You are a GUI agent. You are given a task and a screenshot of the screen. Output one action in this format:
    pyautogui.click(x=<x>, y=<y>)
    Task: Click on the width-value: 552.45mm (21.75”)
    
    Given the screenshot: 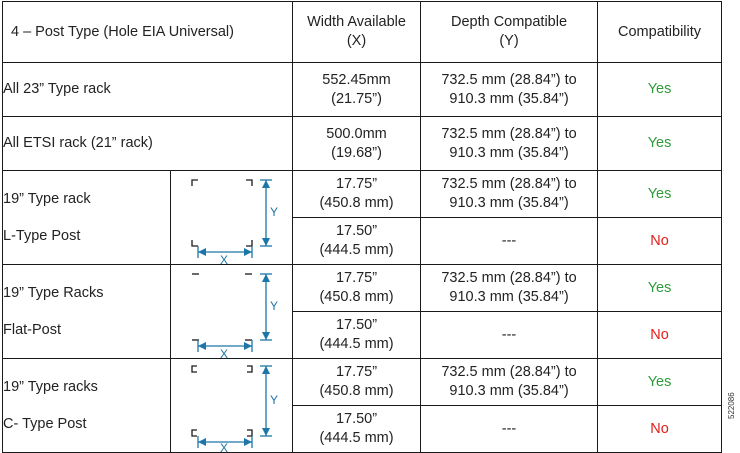 What is the action you would take?
    pyautogui.click(x=357, y=89)
    